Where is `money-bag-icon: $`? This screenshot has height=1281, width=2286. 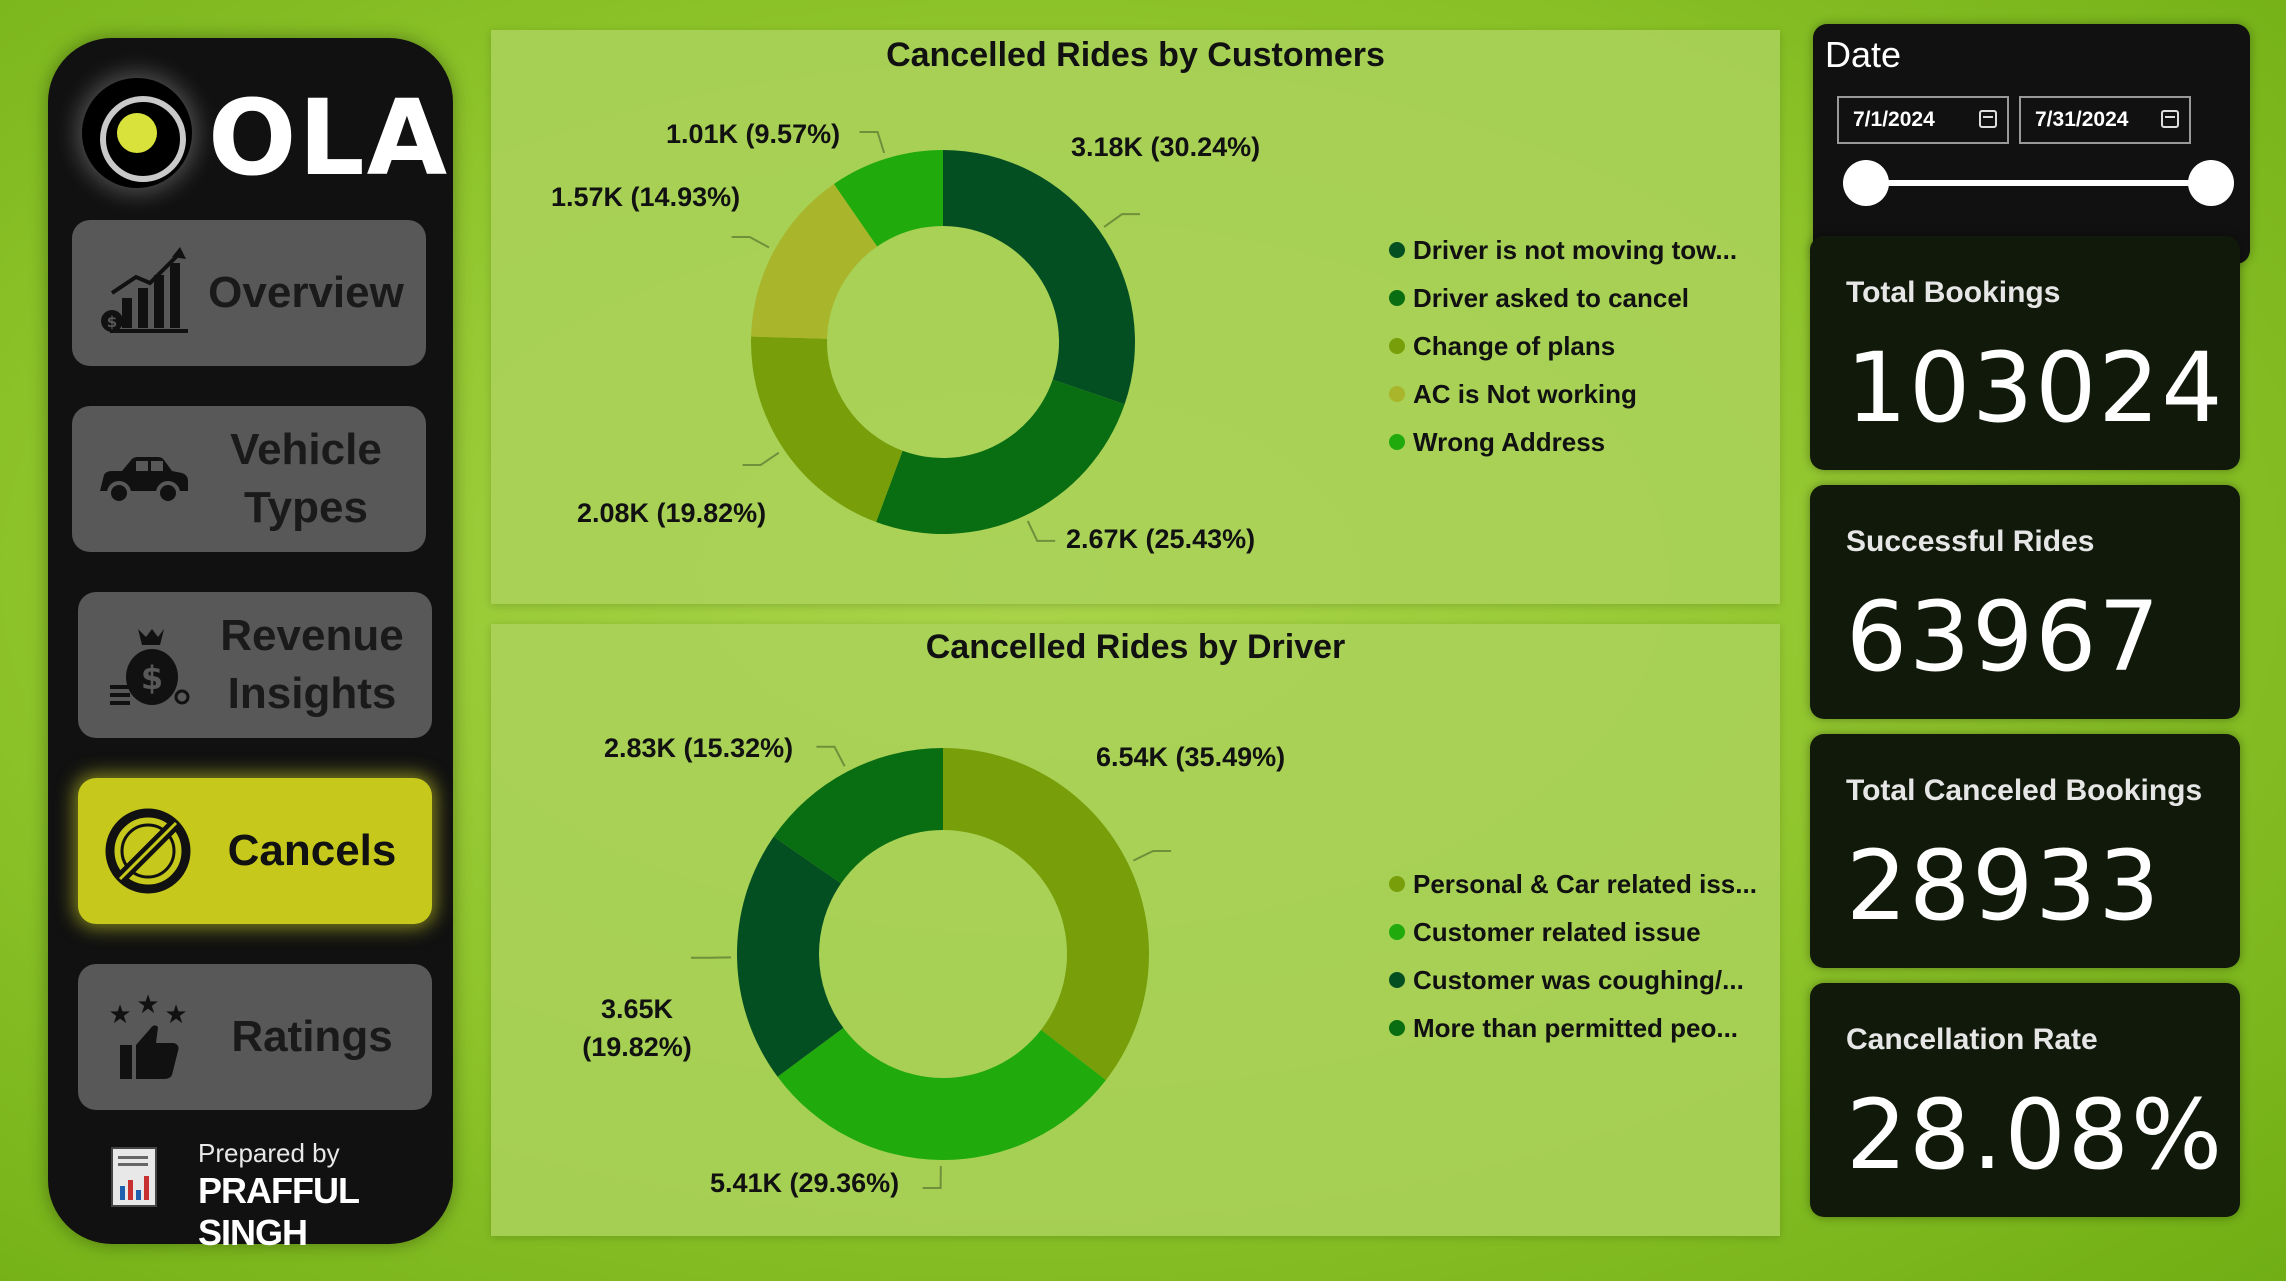 money-bag-icon: $ is located at coordinates (150, 667).